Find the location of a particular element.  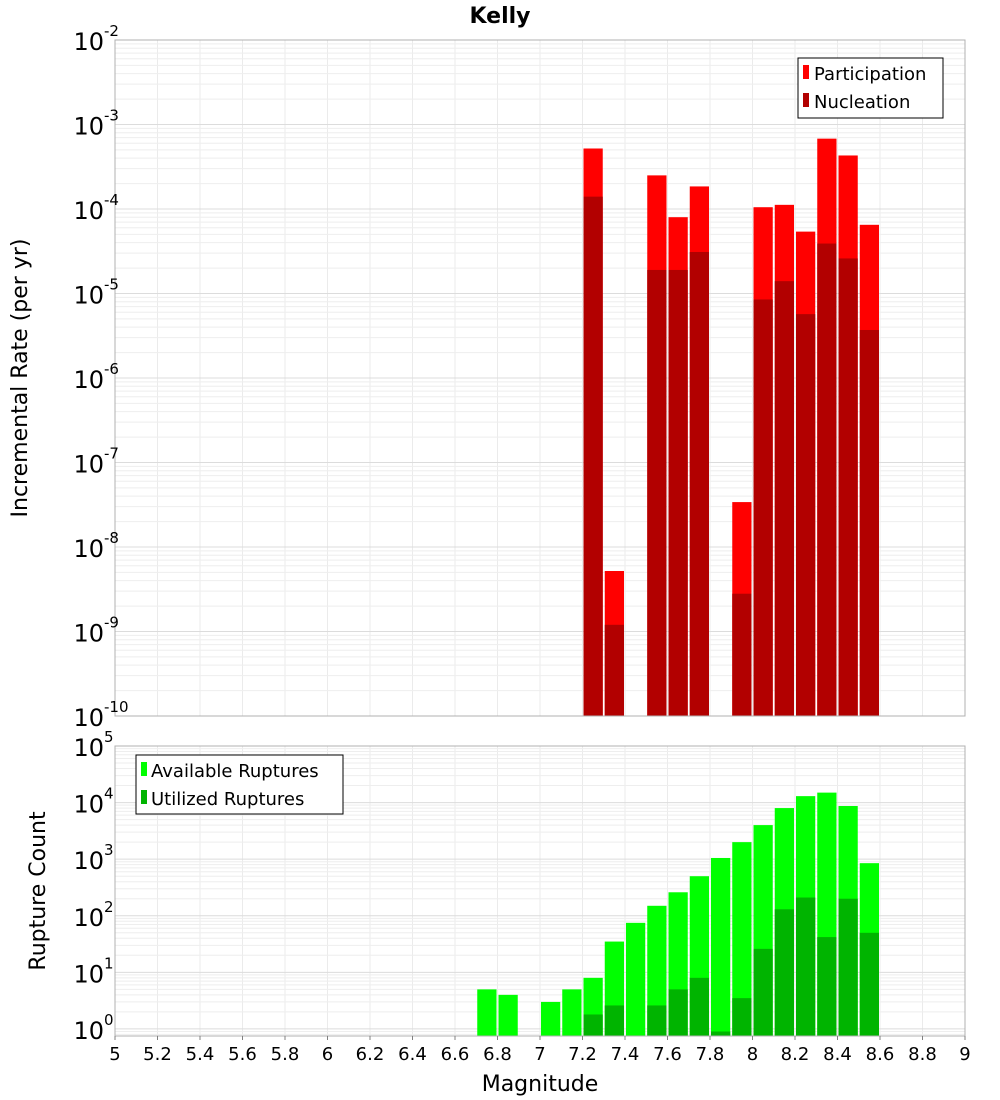

y-tick-exponent: -5 is located at coordinates (111, 285).